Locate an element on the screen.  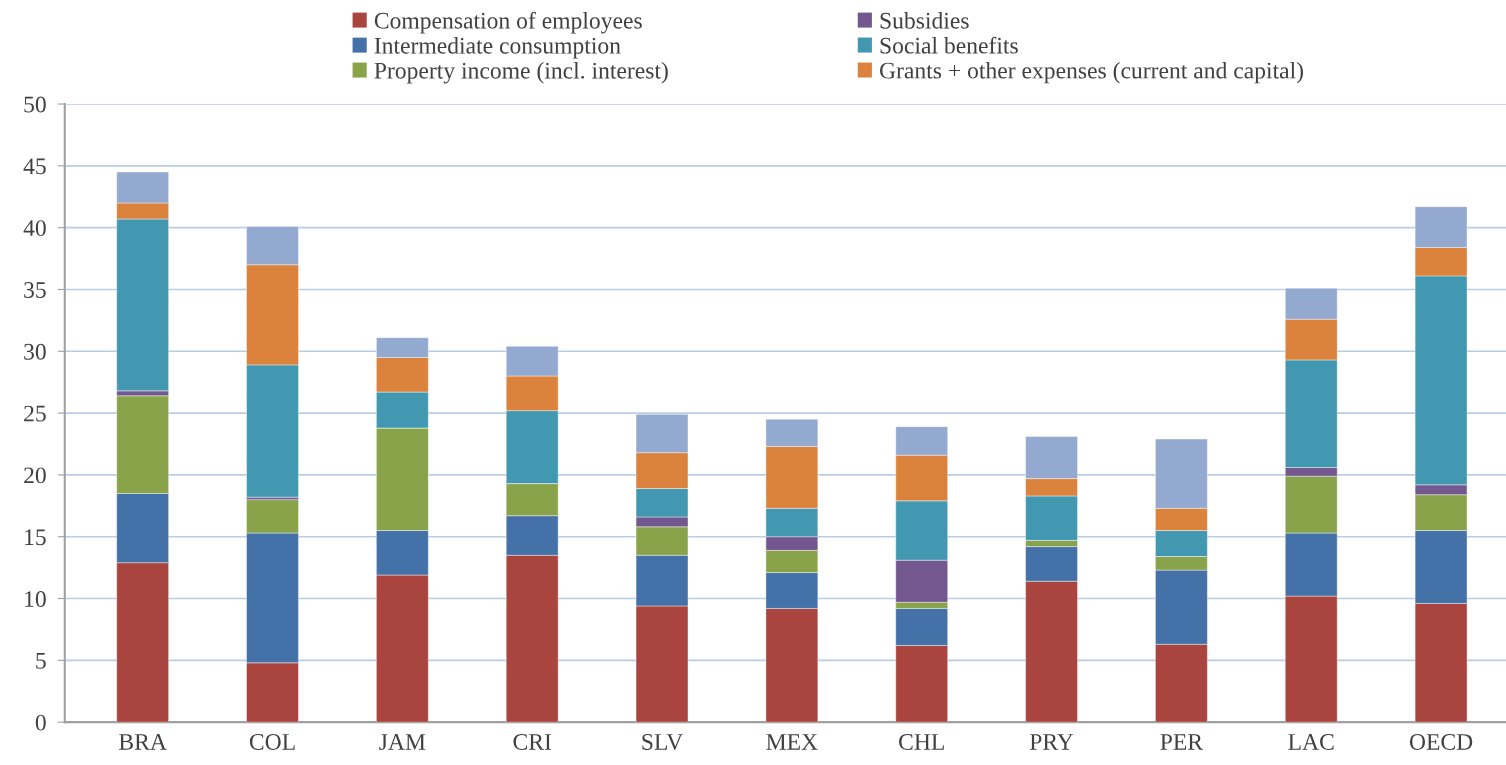
y-tick-label: 5 is located at coordinates (41, 661).